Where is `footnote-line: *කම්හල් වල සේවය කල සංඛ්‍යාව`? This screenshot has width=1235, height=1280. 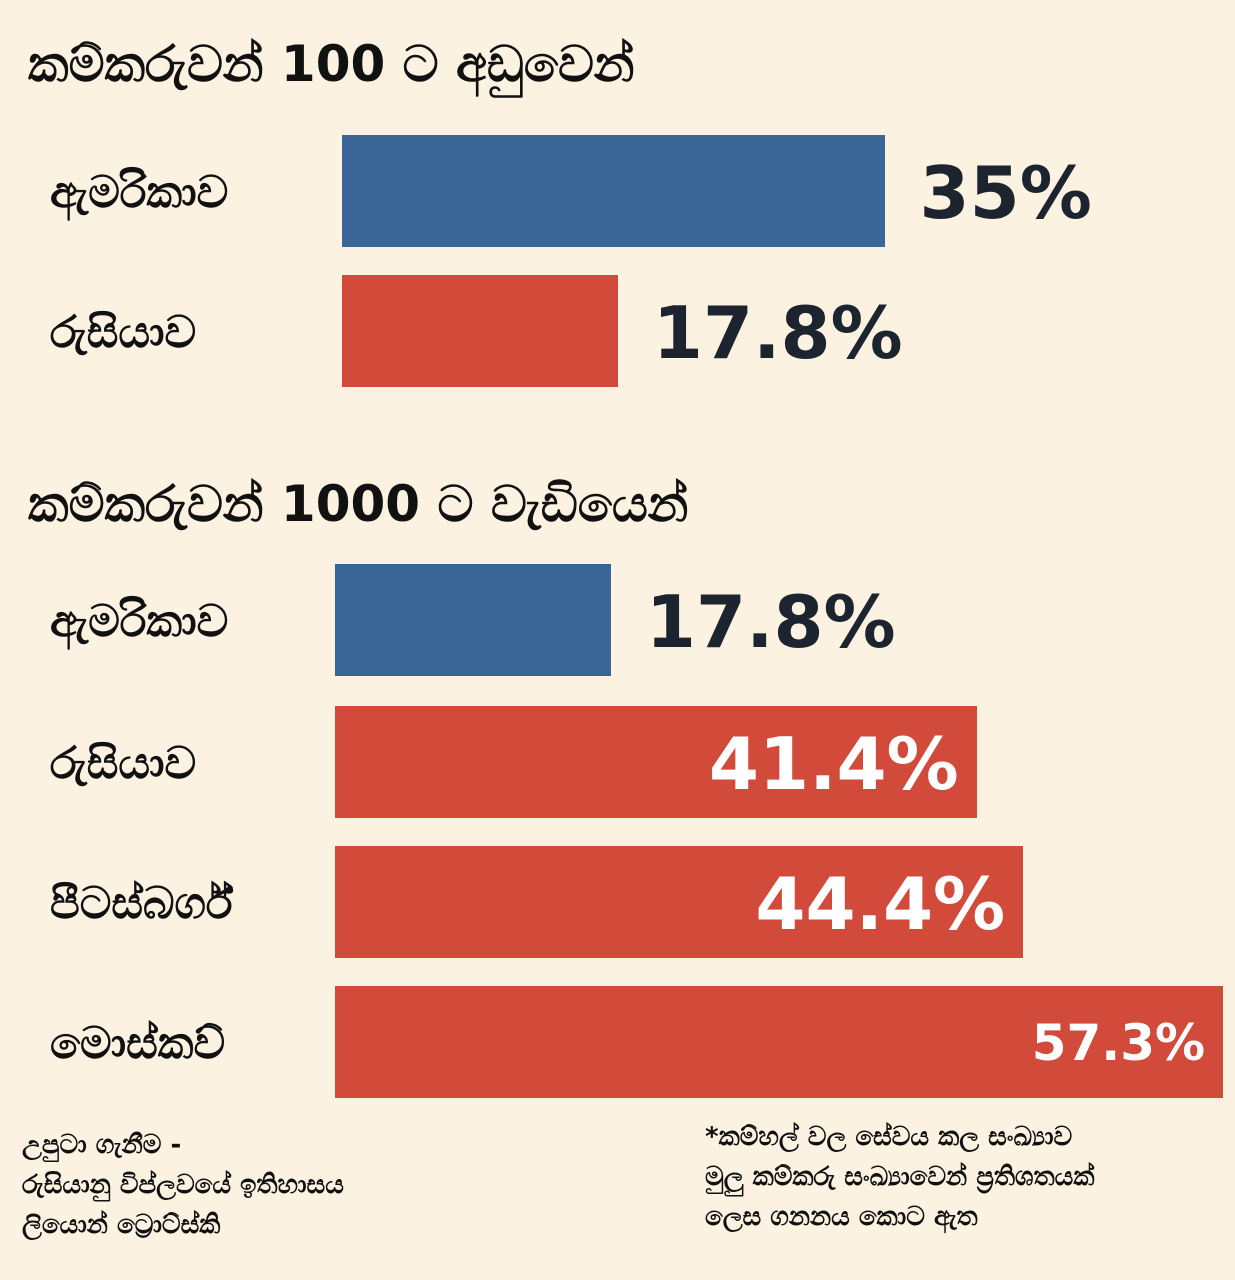
footnote-line: *කම්හල් වල සේවය කල සංඛ්‍යාව is located at coordinates (889, 1137).